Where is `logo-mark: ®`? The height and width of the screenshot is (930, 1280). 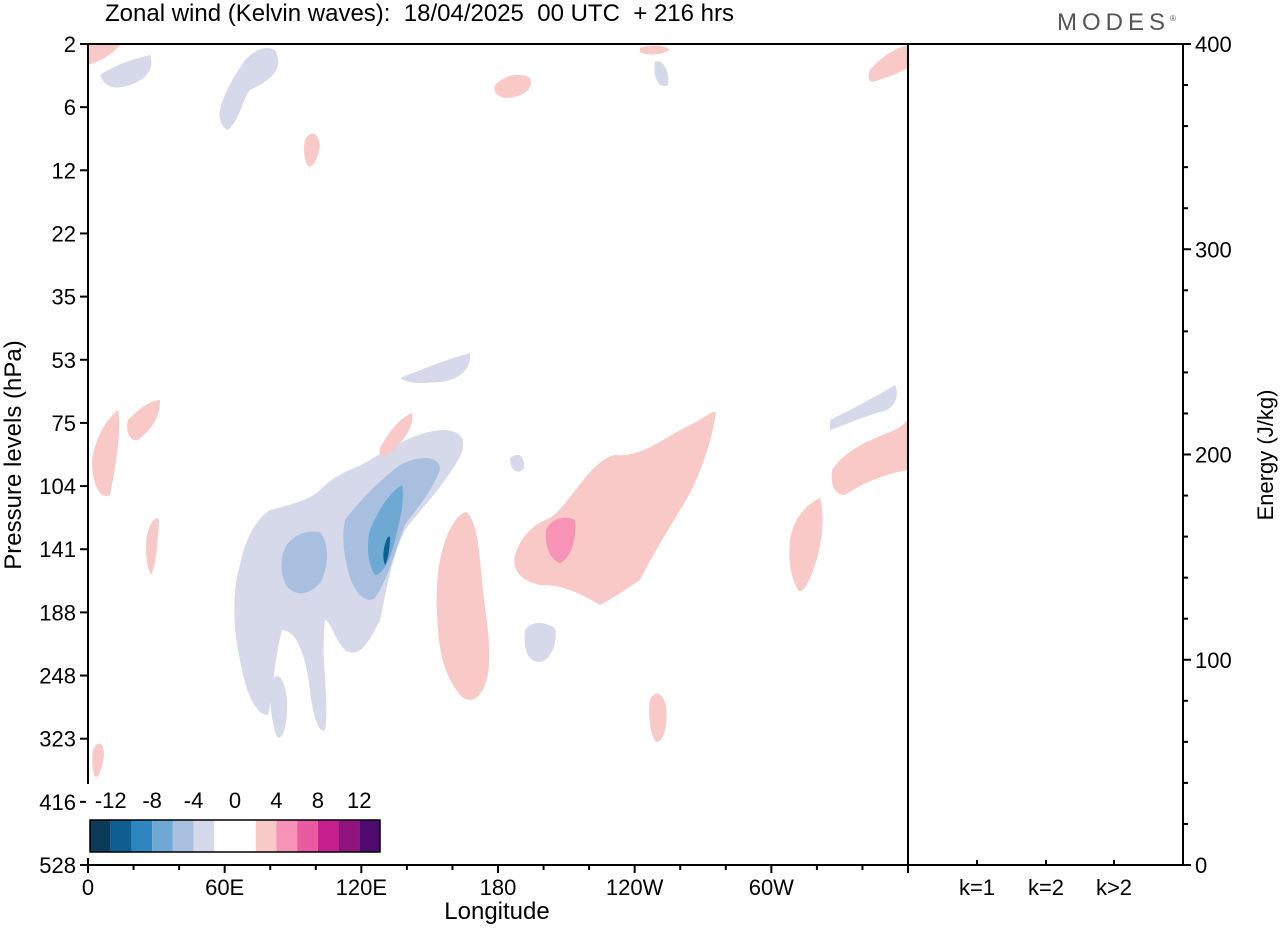 logo-mark: ® is located at coordinates (1173, 18).